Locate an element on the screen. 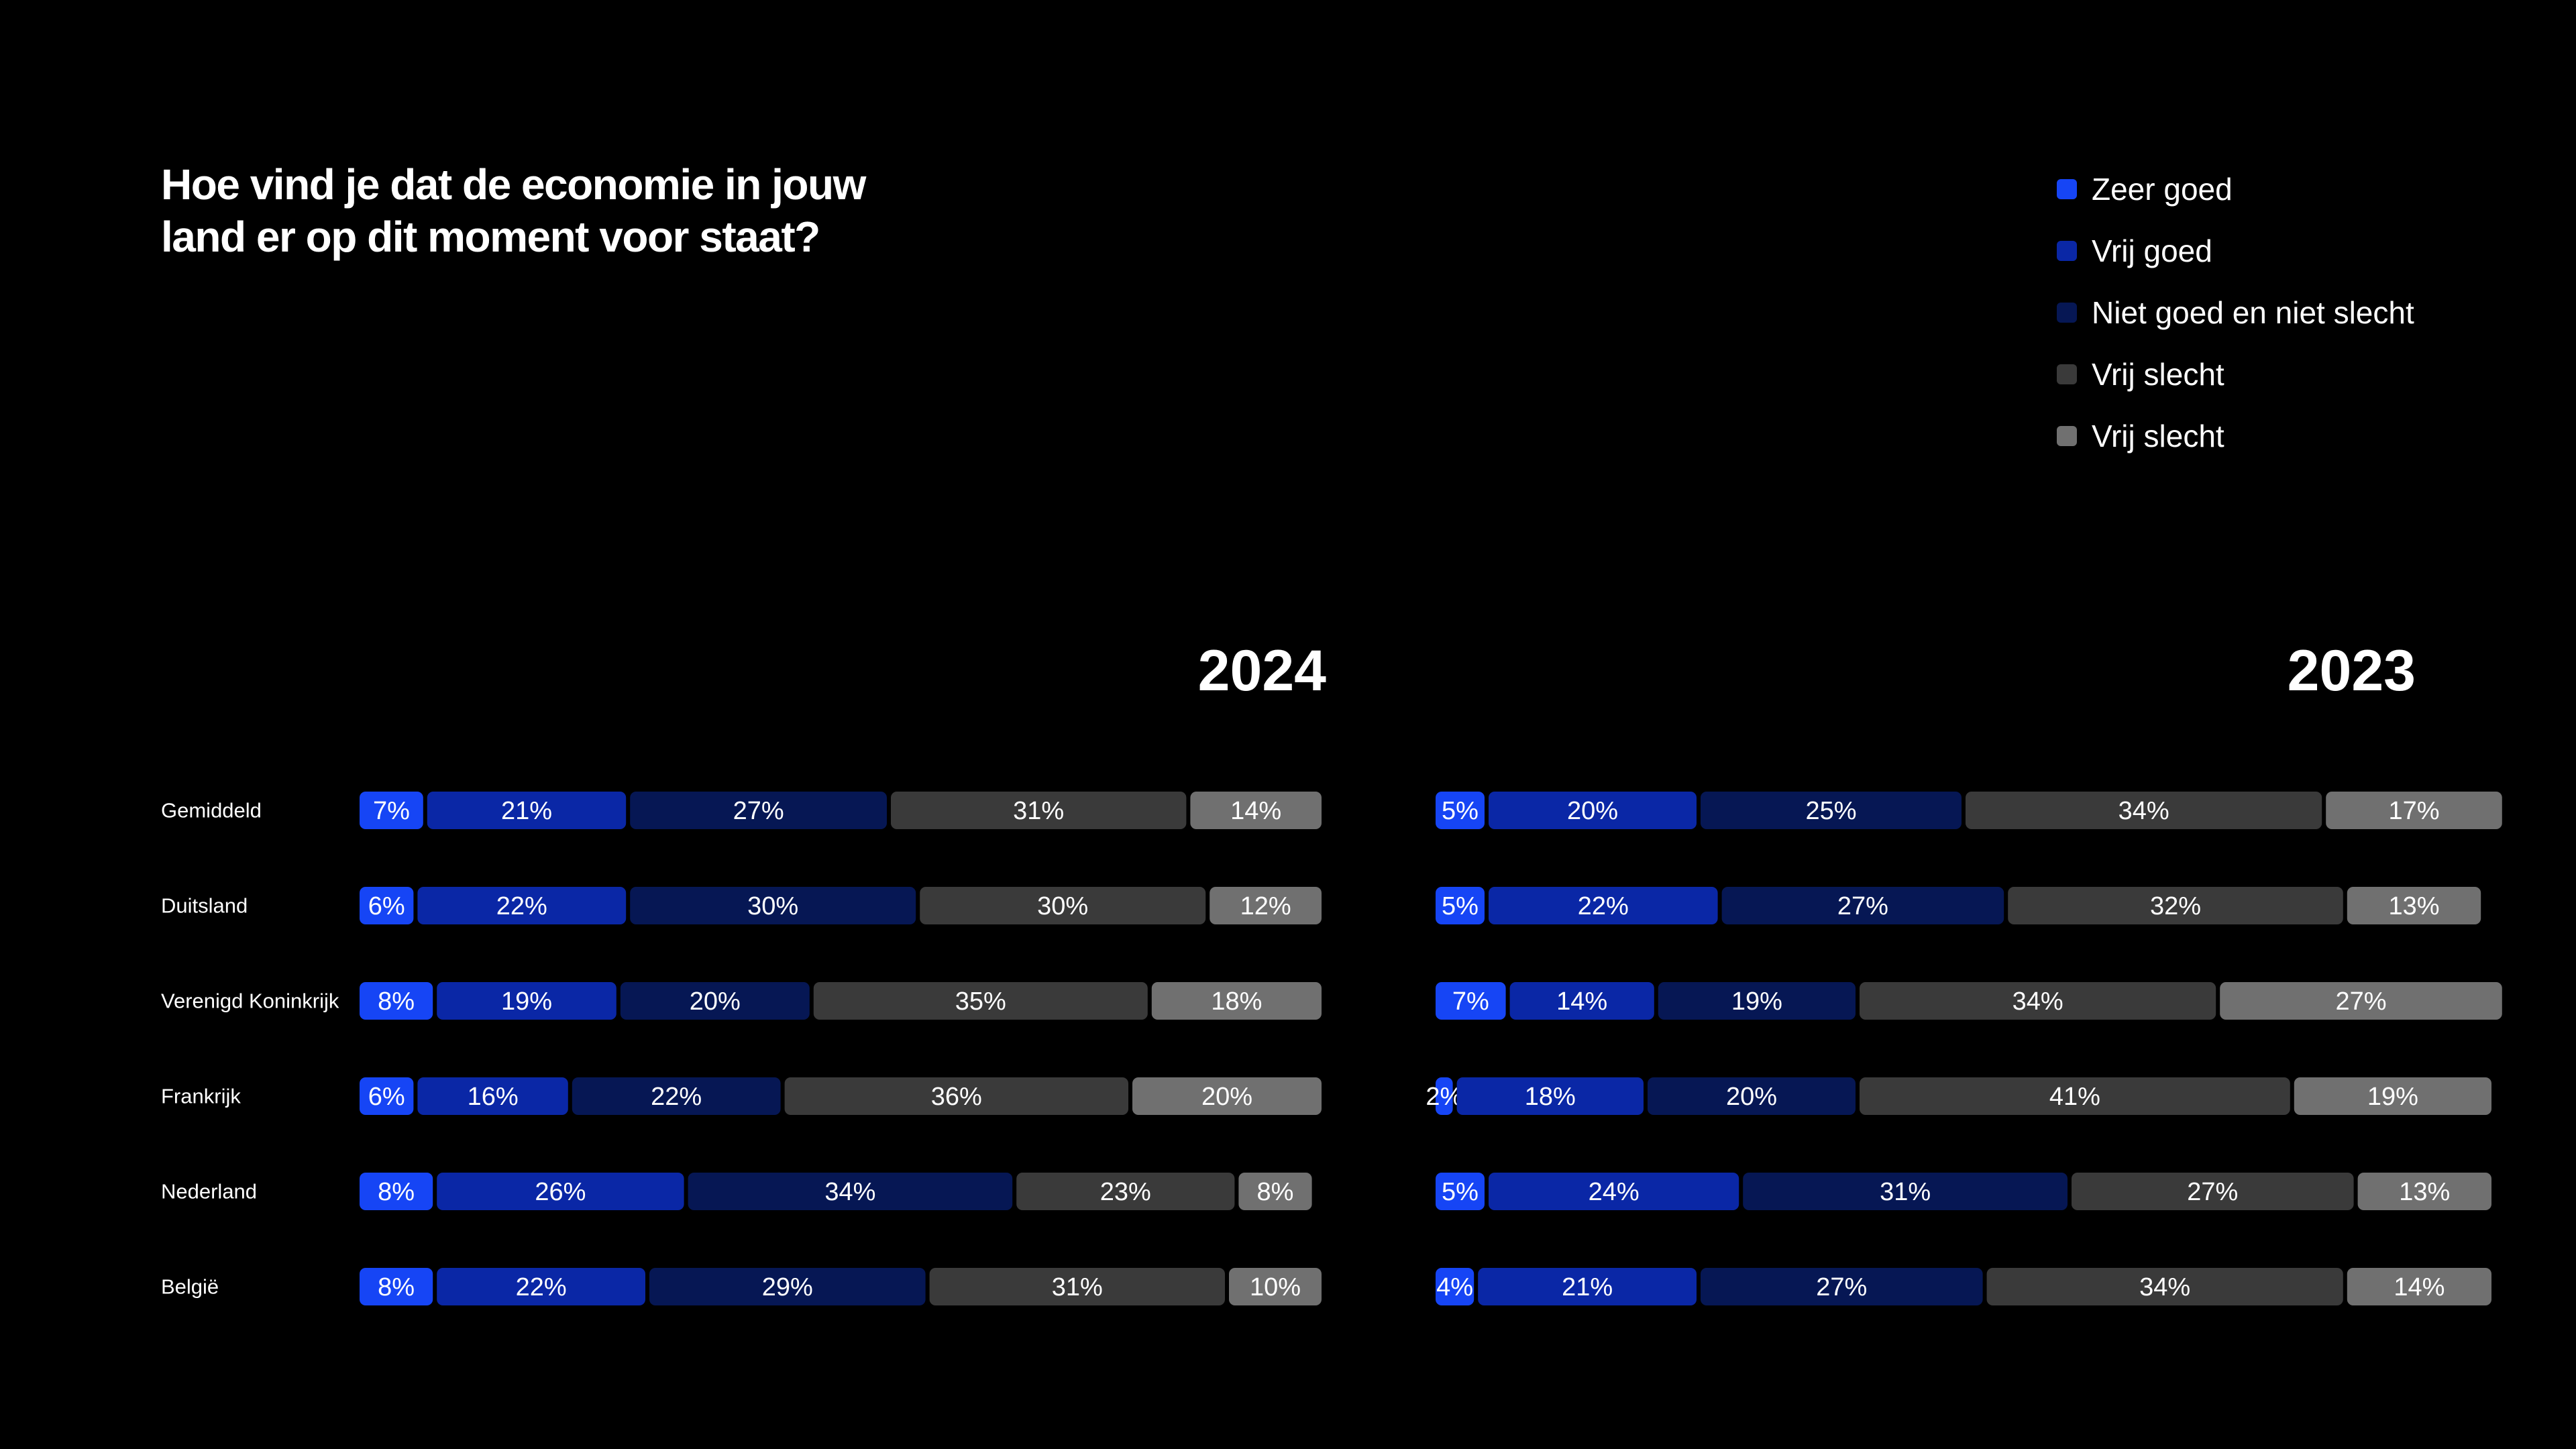 The width and height of the screenshot is (2576, 1449). data-label-2023-duitsland-1: 22% is located at coordinates (1603, 906).